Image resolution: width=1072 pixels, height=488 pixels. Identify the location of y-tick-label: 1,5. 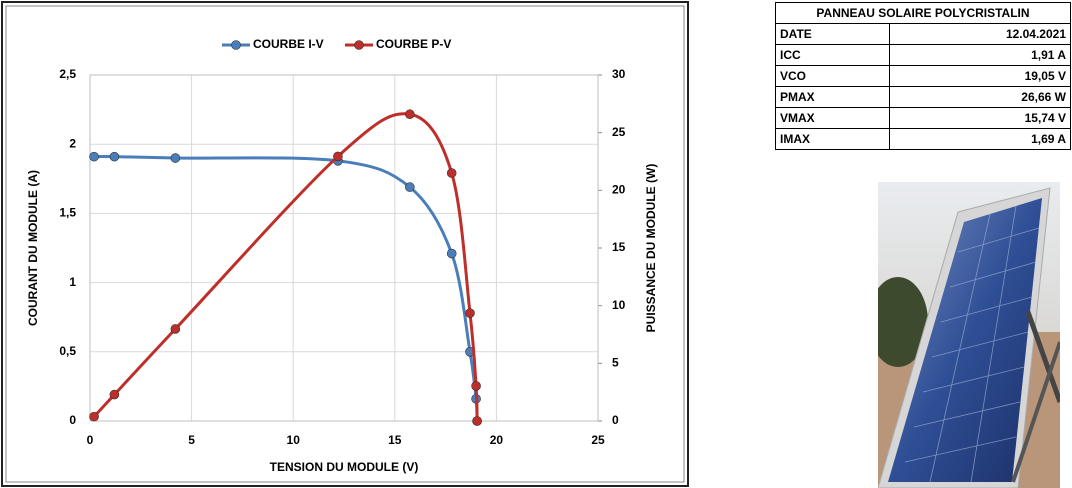
(67, 213).